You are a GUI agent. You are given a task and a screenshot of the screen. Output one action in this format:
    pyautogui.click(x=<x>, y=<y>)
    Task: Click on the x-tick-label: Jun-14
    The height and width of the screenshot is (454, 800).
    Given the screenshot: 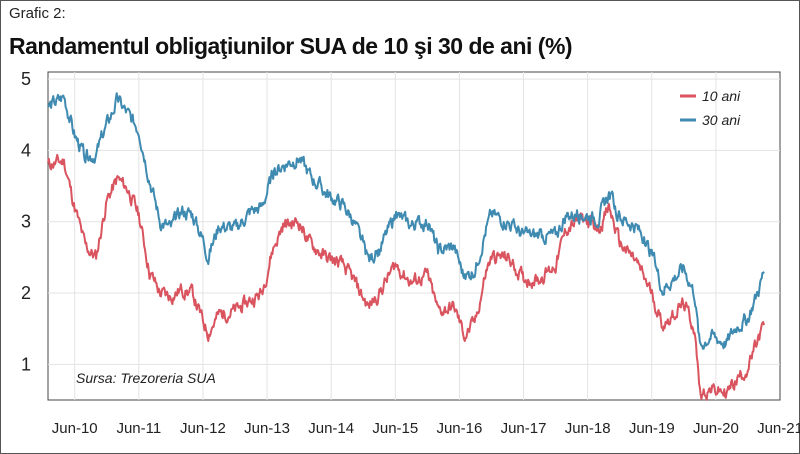 What is the action you would take?
    pyautogui.click(x=331, y=428)
    